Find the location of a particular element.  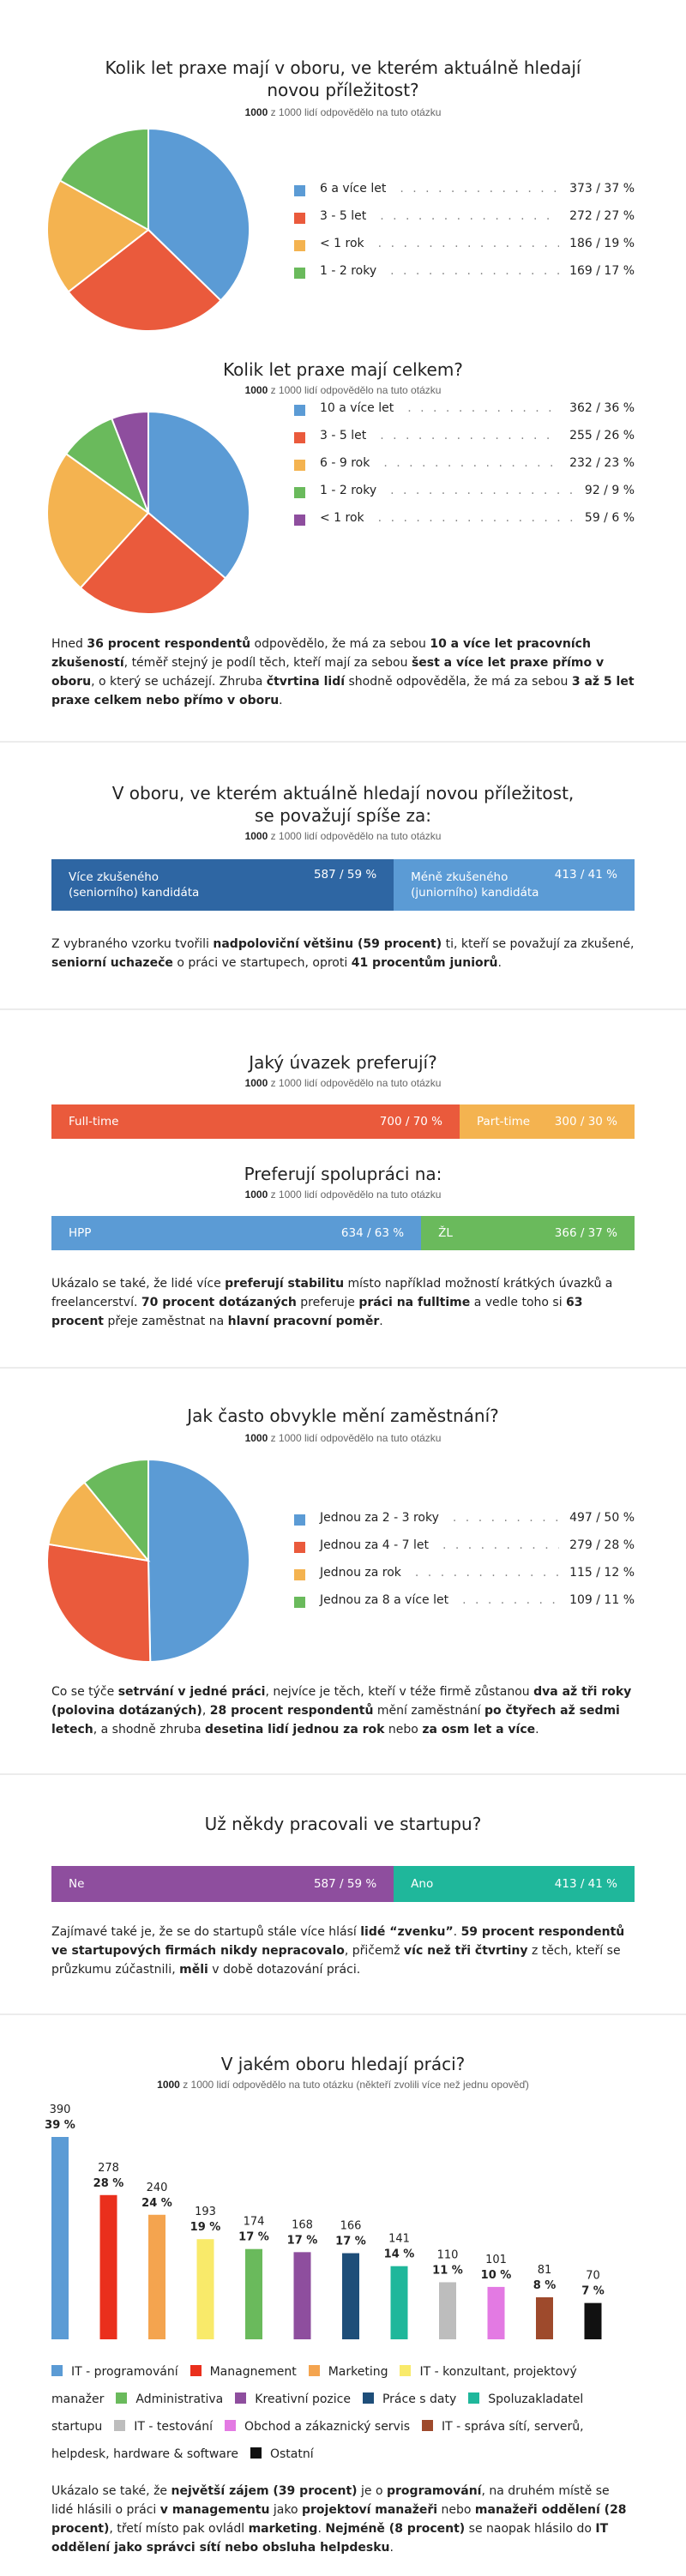

chart5-stacked-bar: HPP 634 / 63 % ŽL 366 / 37 % is located at coordinates (343, 1233).